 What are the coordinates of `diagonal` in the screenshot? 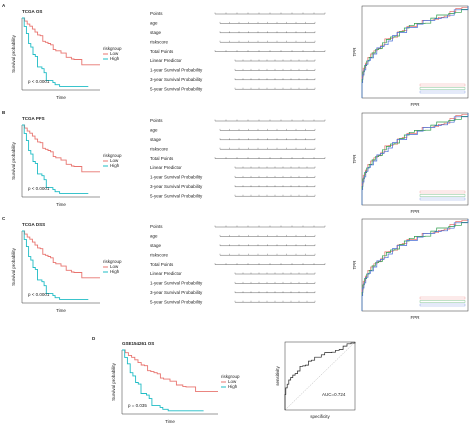 It's located at (320, 376).